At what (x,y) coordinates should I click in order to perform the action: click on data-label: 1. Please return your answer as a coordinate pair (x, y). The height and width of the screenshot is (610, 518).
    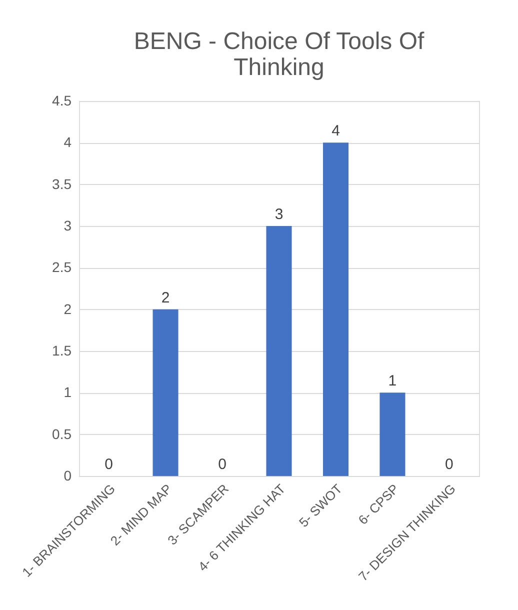
    Looking at the image, I should click on (392, 381).